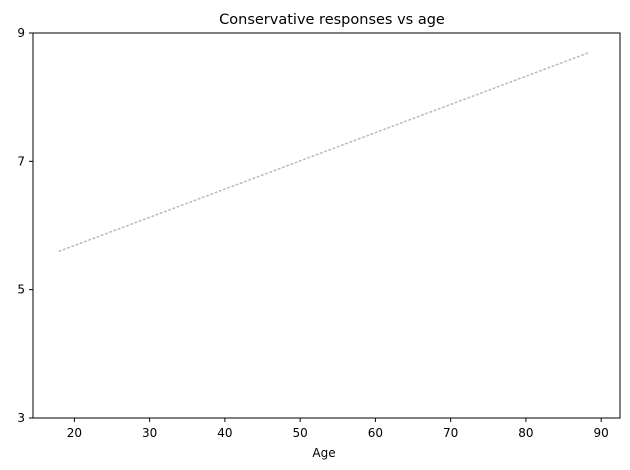  What do you see at coordinates (525, 433) in the screenshot?
I see `x-tick-label: 80` at bounding box center [525, 433].